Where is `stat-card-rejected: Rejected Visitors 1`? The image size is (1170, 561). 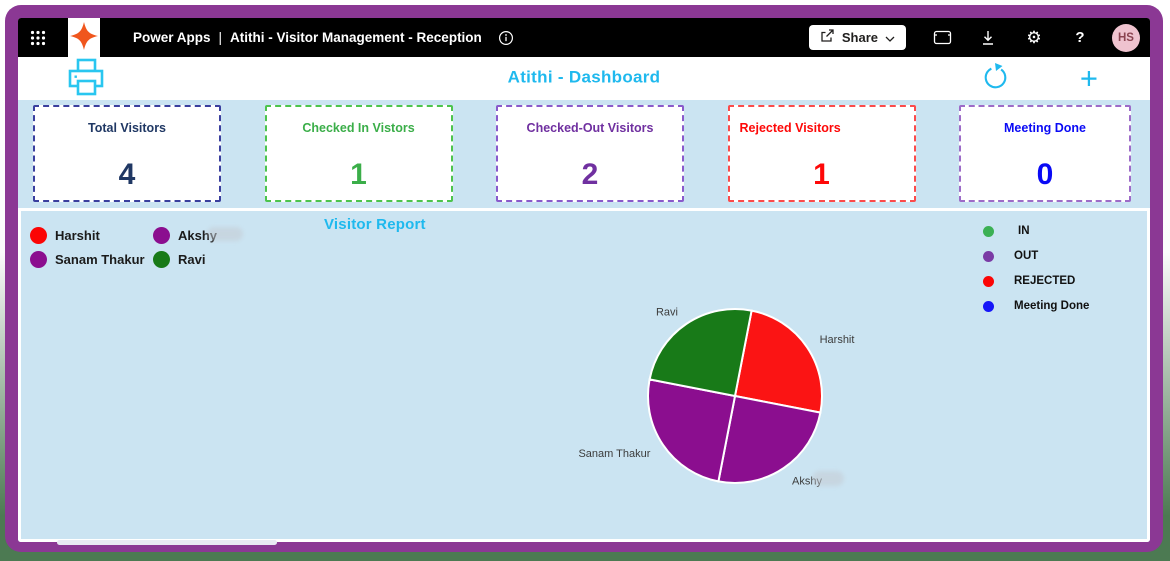
stat-card-rejected: Rejected Visitors 1 is located at coordinates (821, 153).